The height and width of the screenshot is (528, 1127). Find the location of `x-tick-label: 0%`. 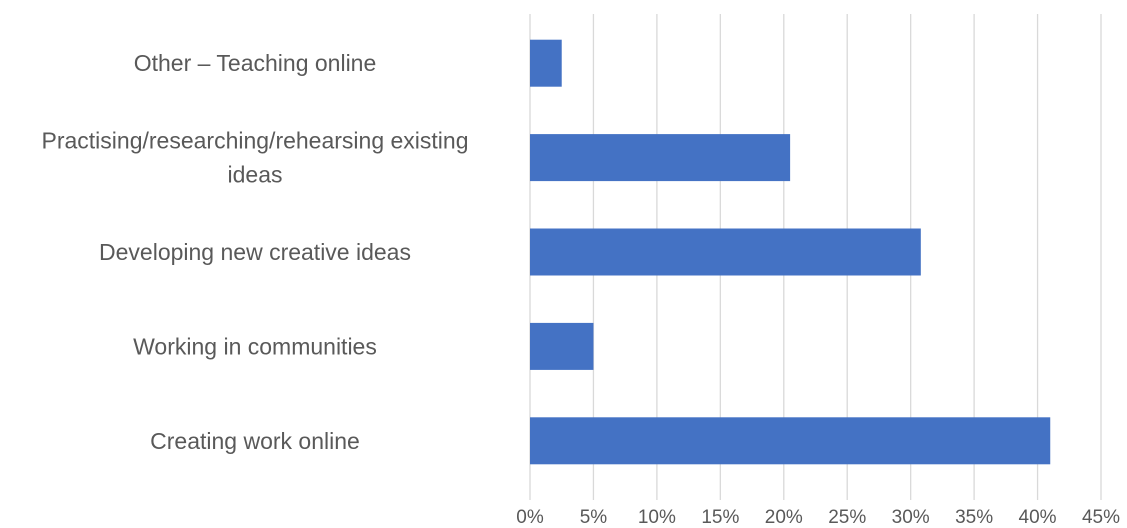

x-tick-label: 0% is located at coordinates (530, 517).